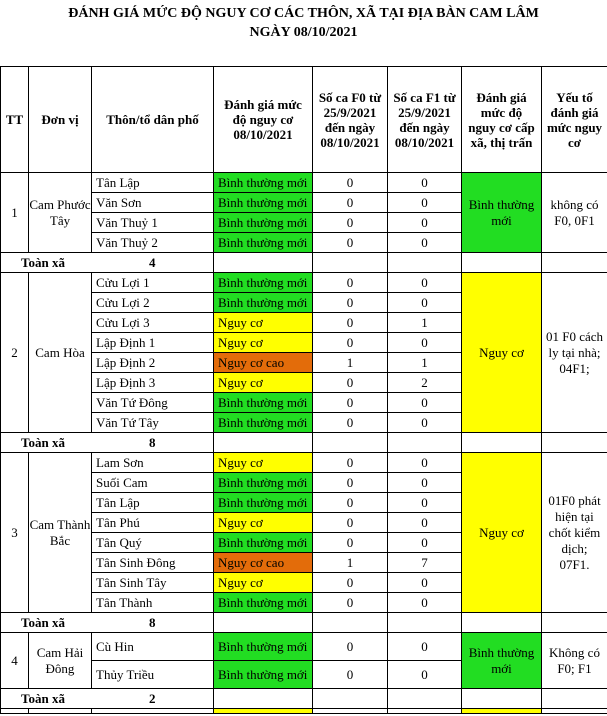 This screenshot has width=607, height=716. I want to click on header-village: Thôn/tổ dân phố, so click(152, 119).